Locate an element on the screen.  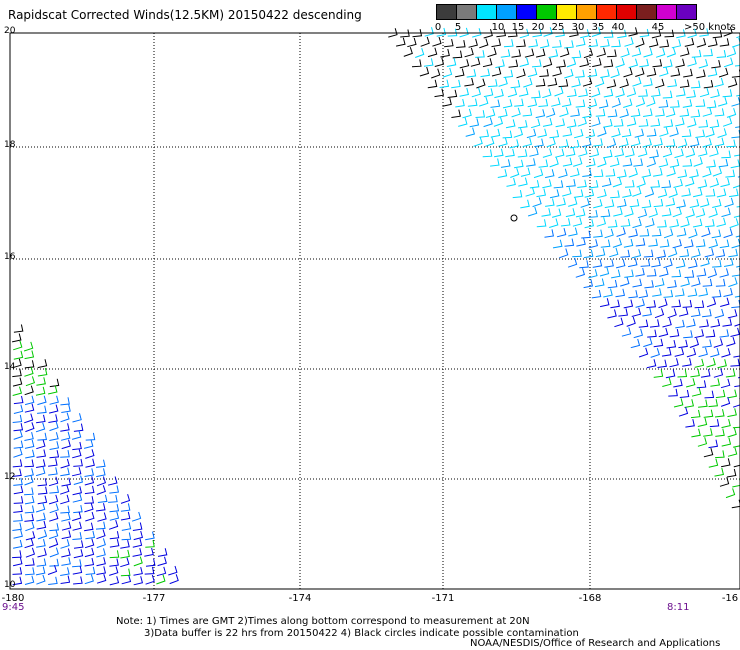
time-left: 9:45 is located at coordinates (13, 607).